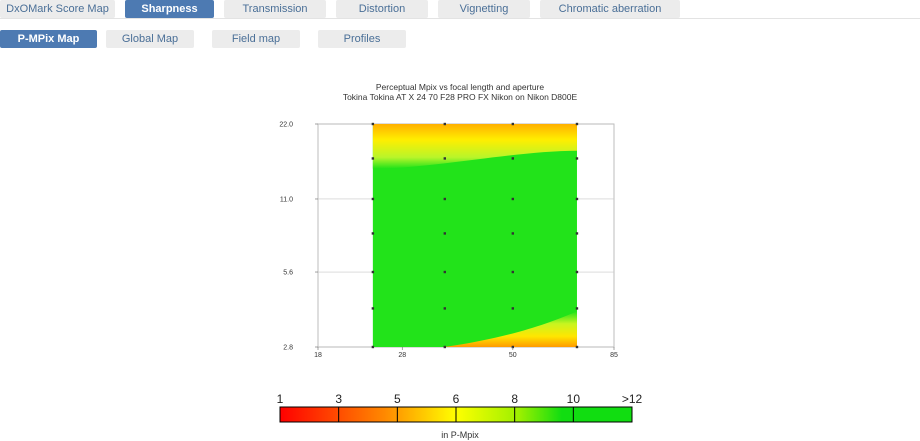 Image resolution: width=920 pixels, height=441 pixels. I want to click on tab-sharpness: Sharpness, so click(169, 9).